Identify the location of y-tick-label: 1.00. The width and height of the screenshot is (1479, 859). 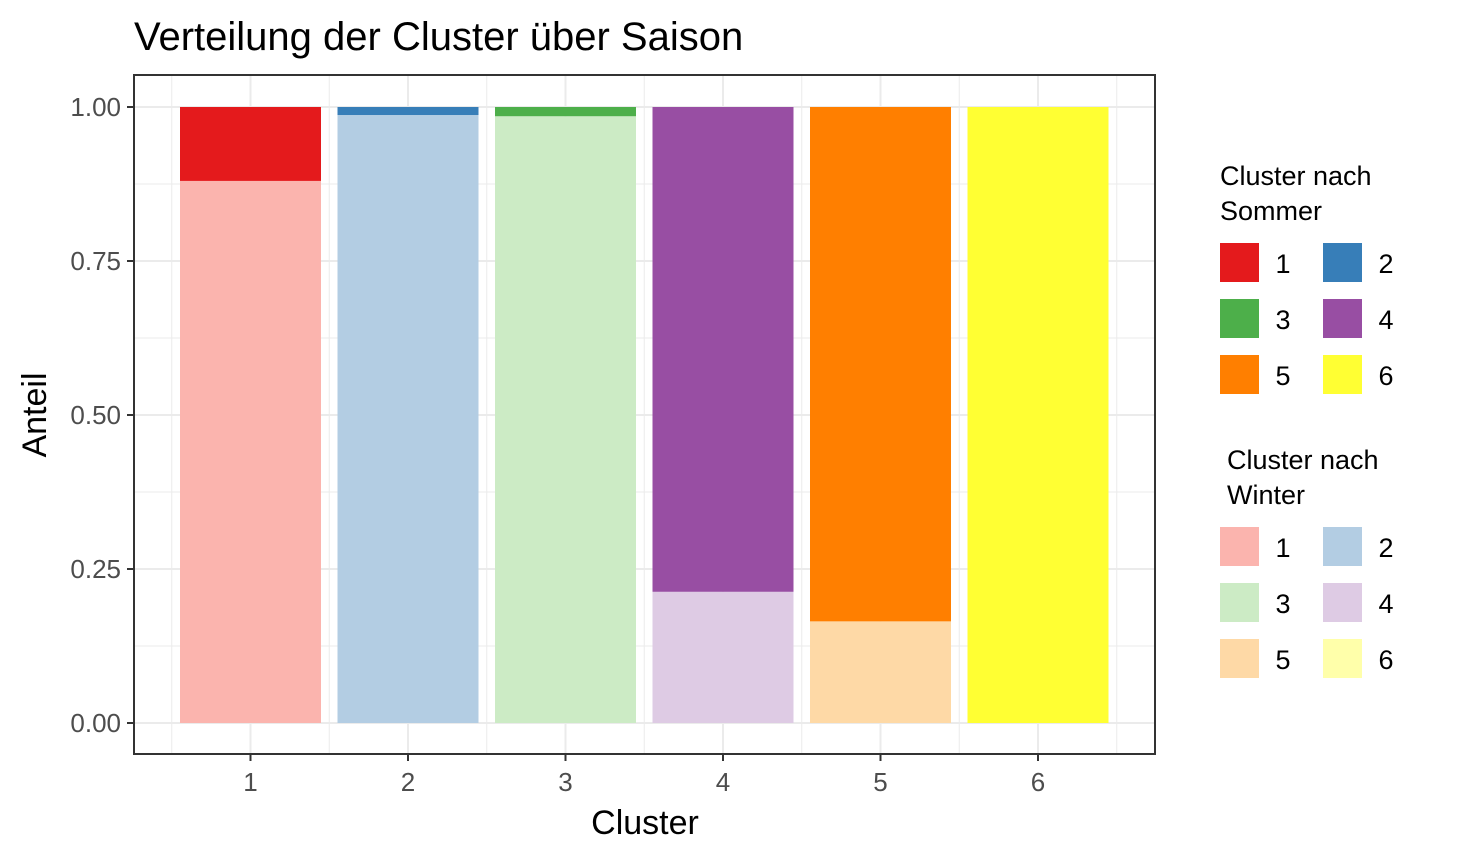
(95, 107).